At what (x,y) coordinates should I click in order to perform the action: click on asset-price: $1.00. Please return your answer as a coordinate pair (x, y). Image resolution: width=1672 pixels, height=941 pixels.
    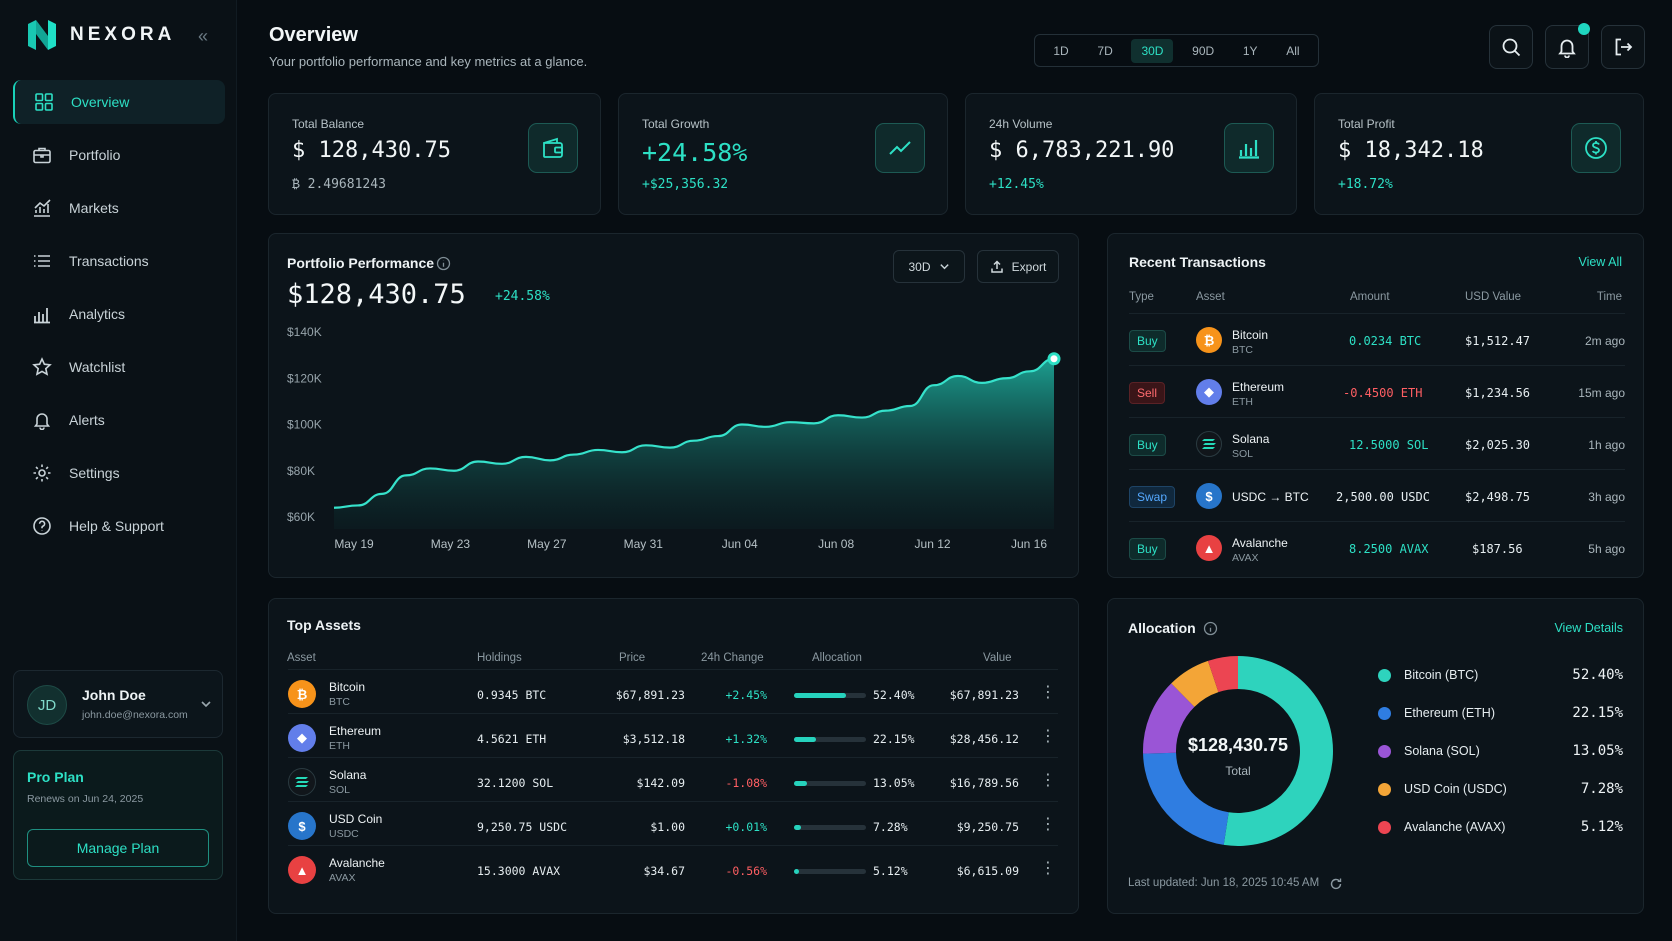
    Looking at the image, I should click on (667, 827).